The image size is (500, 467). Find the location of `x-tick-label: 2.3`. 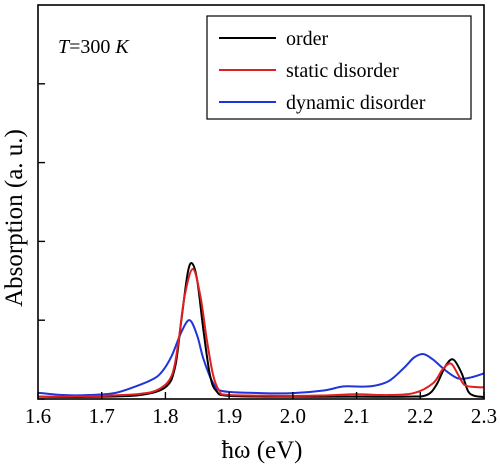

x-tick-label: 2.3 is located at coordinates (484, 416).